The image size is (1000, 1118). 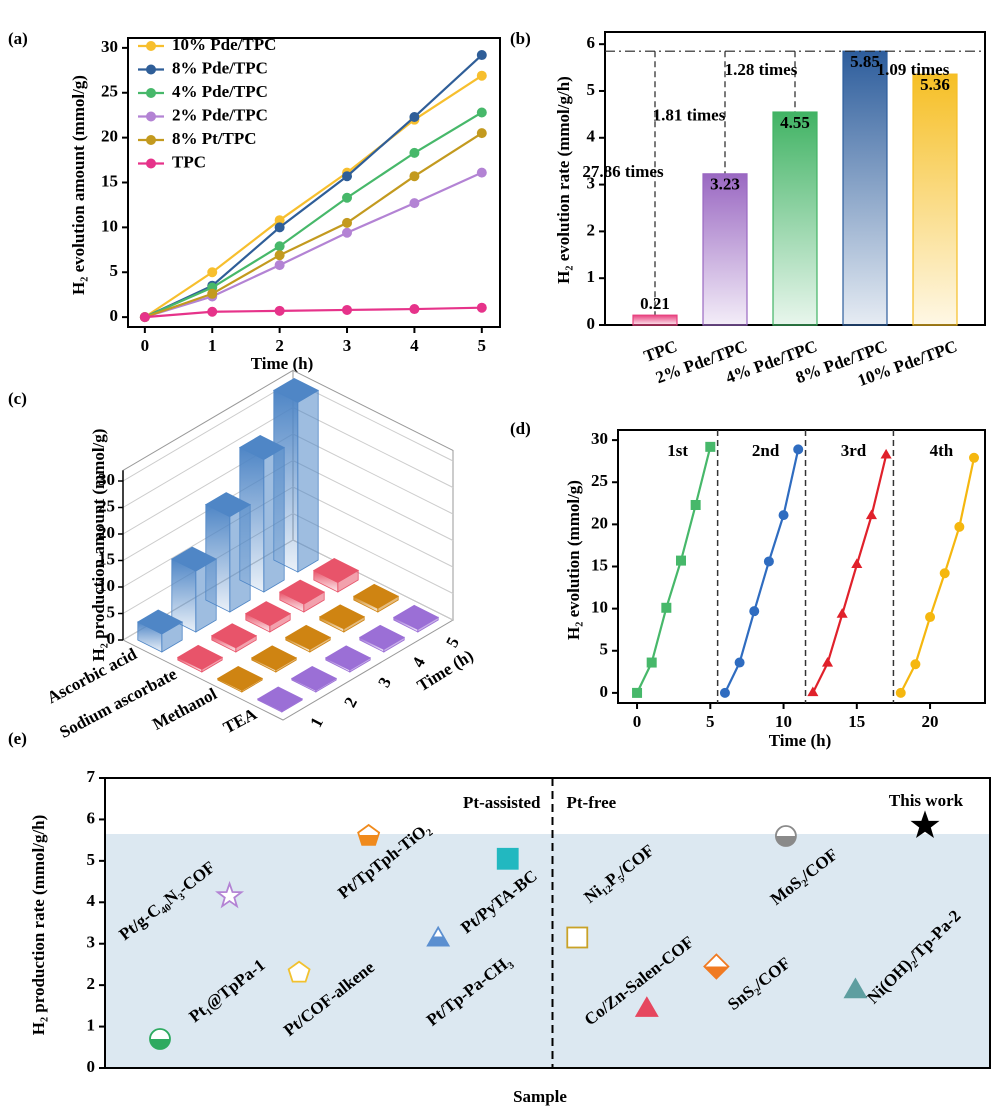 What do you see at coordinates (865, 61) in the screenshot?
I see `value-label: 5.85` at bounding box center [865, 61].